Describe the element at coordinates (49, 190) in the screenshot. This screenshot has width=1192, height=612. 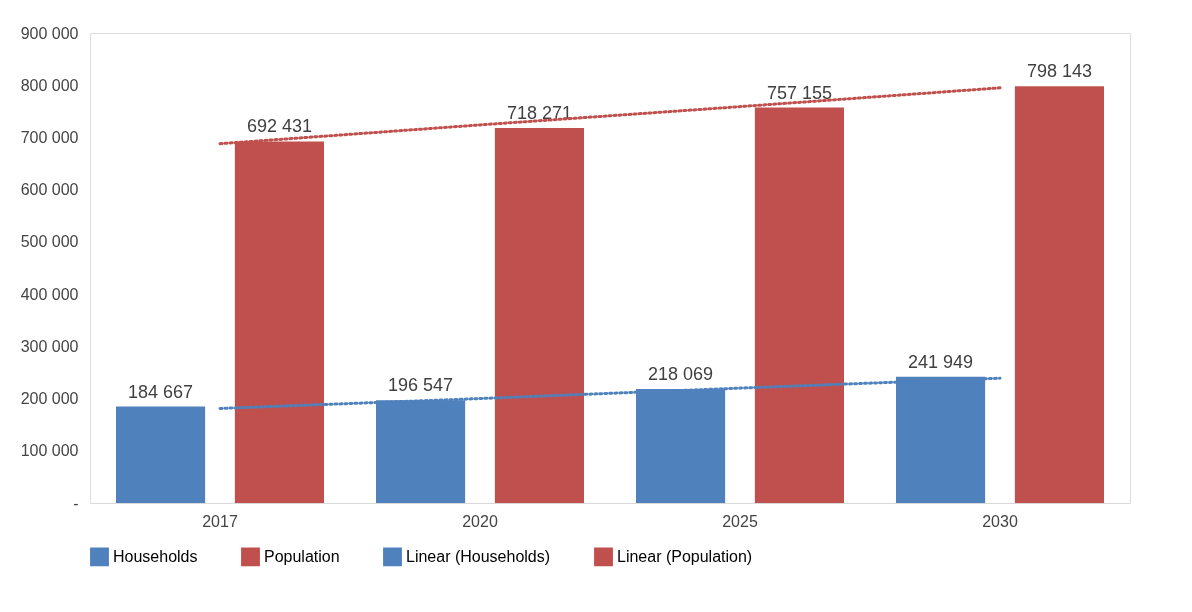
I see `y-tick-label: 600 000` at that location.